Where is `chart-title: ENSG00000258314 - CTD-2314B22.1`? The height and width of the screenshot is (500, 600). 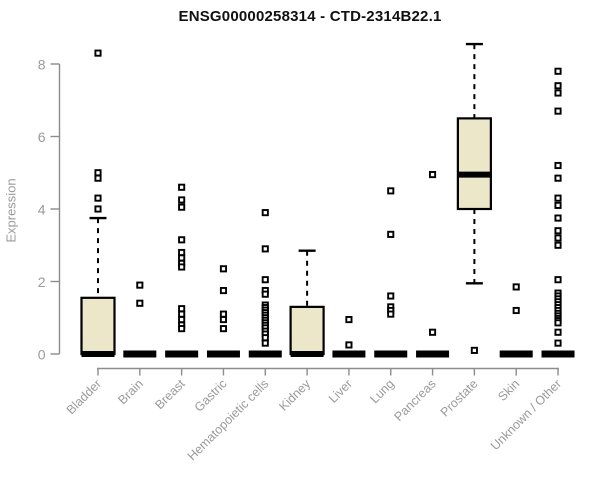
chart-title: ENSG00000258314 - CTD-2314B22.1 is located at coordinates (310, 16).